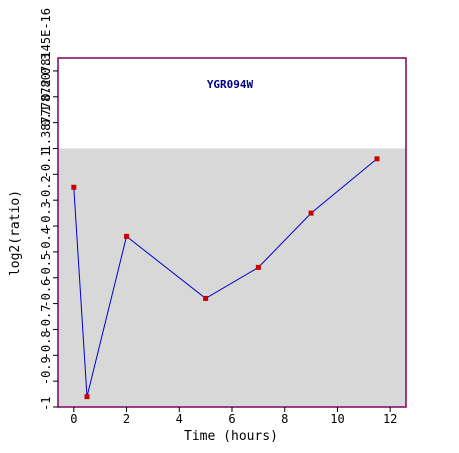 Image resolution: width=459 pixels, height=453 pixels. Describe the element at coordinates (15, 233) in the screenshot. I see `y-axis-label: log2(ratio)` at that location.